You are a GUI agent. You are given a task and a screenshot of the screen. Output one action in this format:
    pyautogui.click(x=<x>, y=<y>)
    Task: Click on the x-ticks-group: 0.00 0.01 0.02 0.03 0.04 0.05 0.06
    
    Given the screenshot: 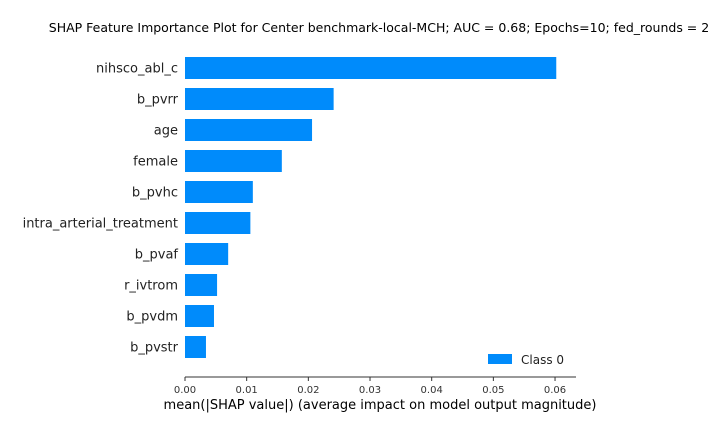 What is the action you would take?
    pyautogui.click(x=370, y=386)
    